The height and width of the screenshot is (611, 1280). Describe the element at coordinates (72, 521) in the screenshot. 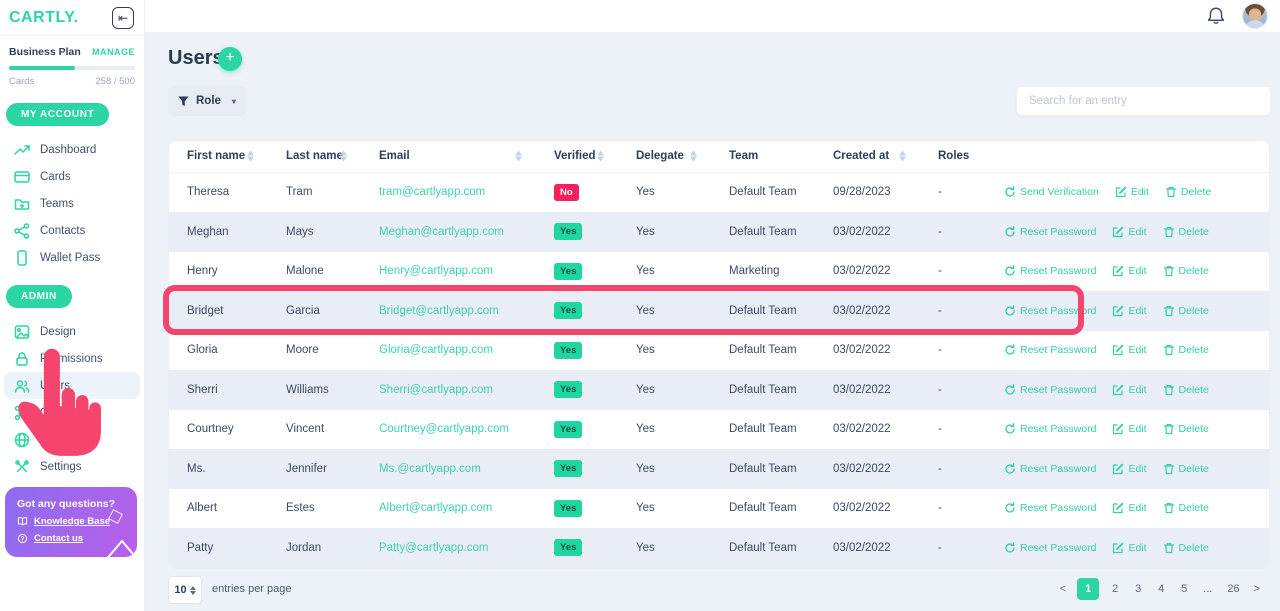

I see `knowledge-base-link: Knowledge Base` at that location.